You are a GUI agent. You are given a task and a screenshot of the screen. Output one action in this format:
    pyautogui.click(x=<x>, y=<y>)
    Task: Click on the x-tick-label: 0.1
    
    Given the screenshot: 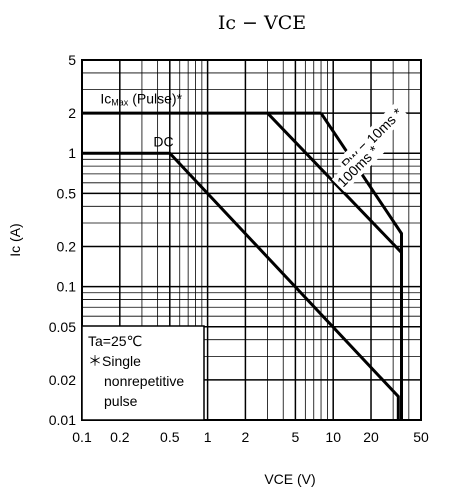 What is the action you would take?
    pyautogui.click(x=82, y=437)
    